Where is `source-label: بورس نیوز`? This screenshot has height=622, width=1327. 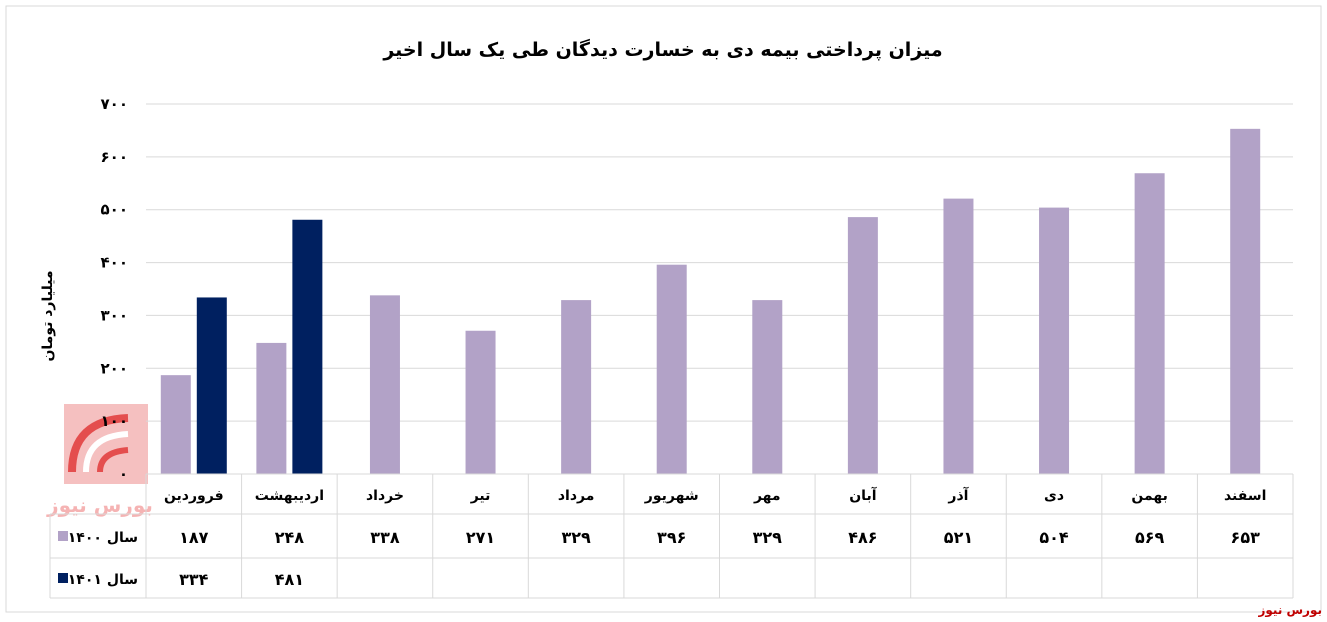
source-label: بورس نیوز is located at coordinates (1289, 610).